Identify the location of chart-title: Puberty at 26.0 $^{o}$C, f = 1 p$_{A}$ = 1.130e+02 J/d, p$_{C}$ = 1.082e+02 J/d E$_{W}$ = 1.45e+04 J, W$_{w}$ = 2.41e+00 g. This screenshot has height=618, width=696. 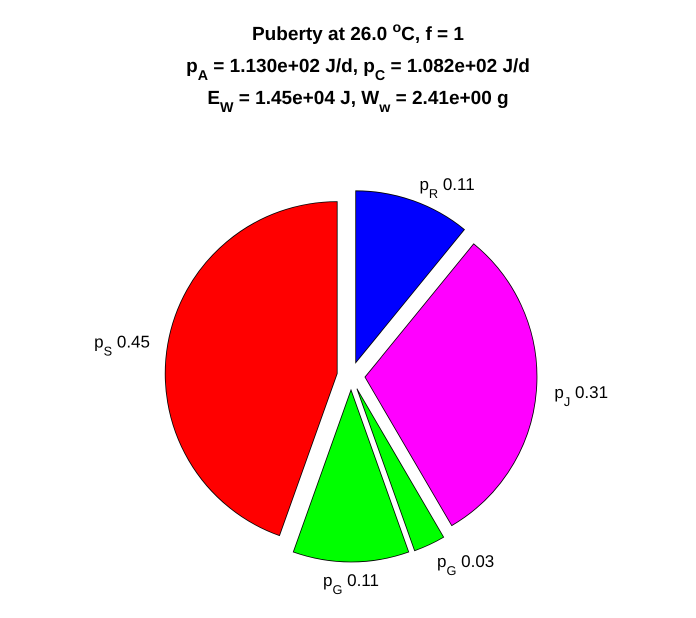
(358, 68).